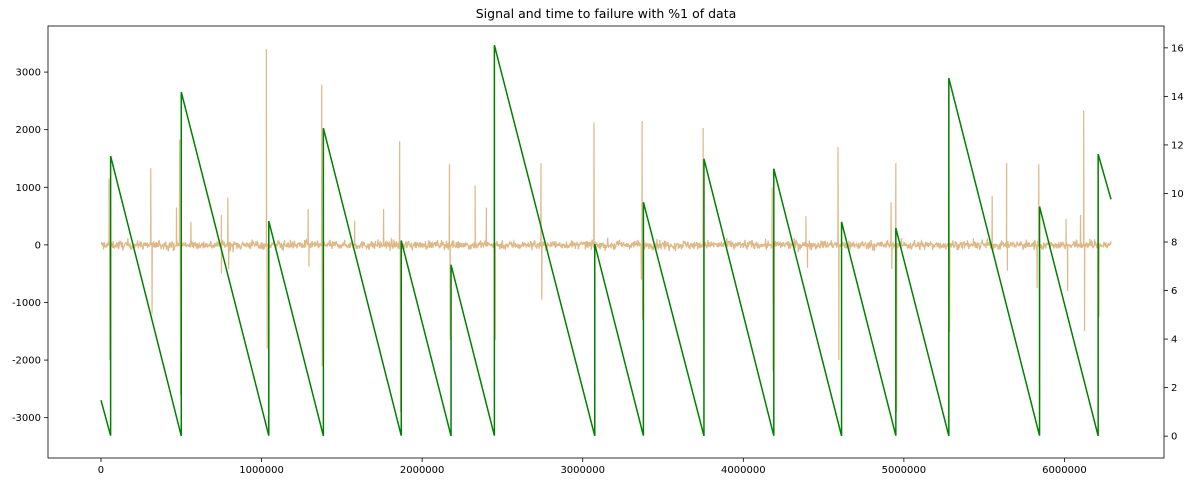 The image size is (1190, 486). I want to click on y-right-tick-label: 2, so click(1174, 388).